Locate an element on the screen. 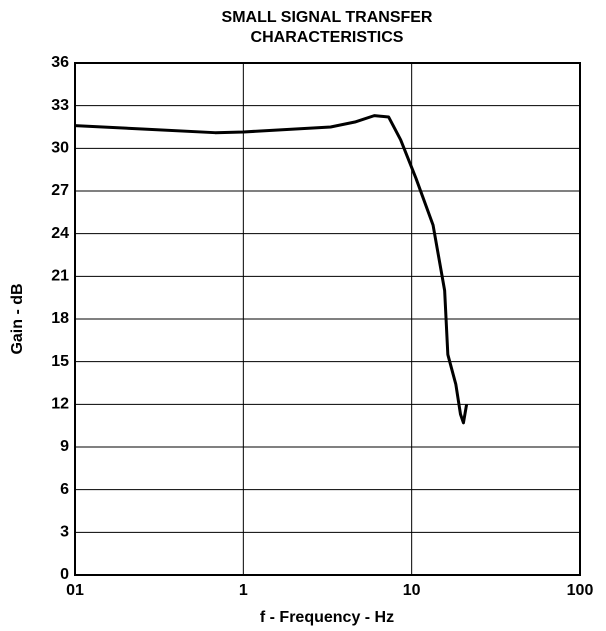  y-tick-label: 3 is located at coordinates (64, 532).